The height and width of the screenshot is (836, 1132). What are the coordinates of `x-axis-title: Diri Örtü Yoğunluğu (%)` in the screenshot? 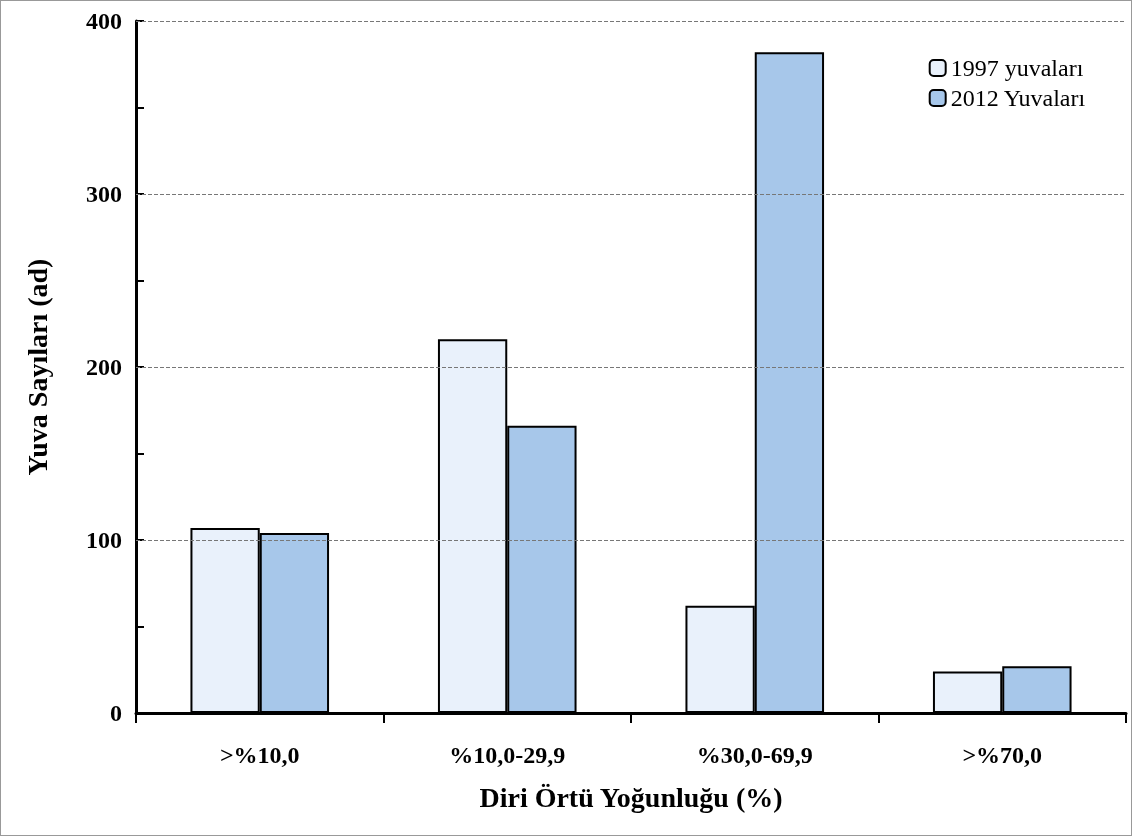 It's located at (631, 797).